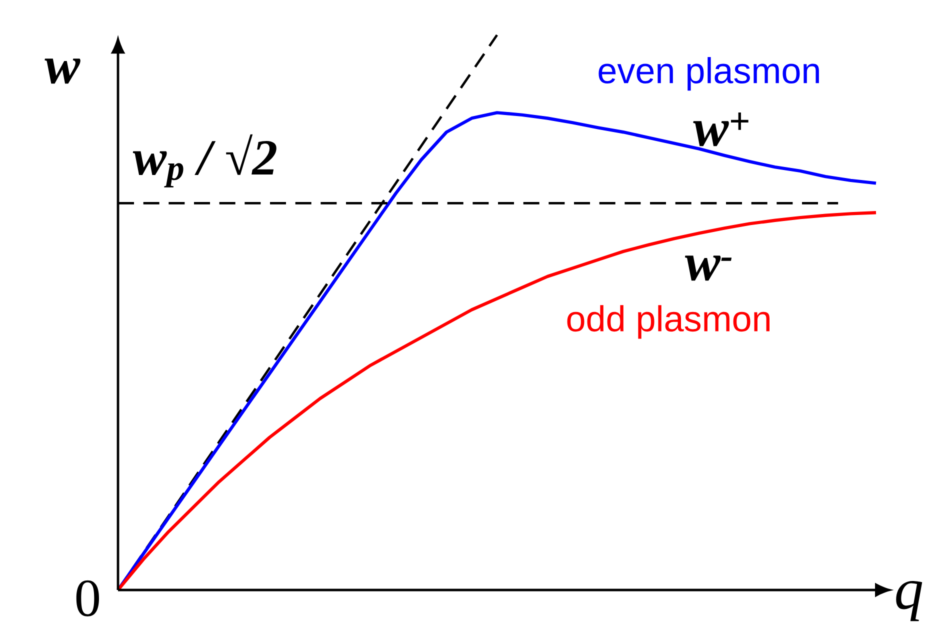 The height and width of the screenshot is (640, 939). I want to click on annotation: w$^{+}$, so click(720, 129).